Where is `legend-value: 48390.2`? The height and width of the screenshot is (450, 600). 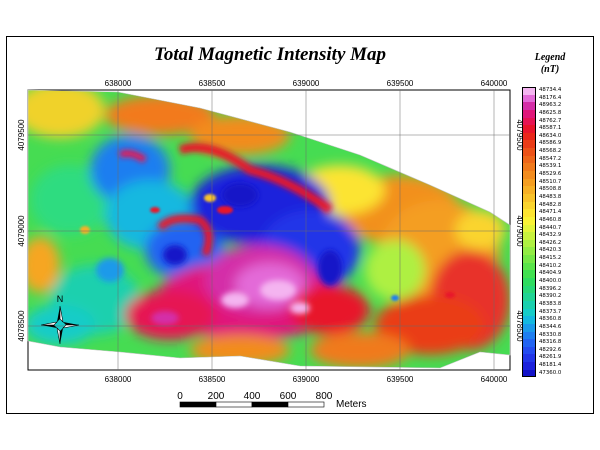 legend-value: 48390.2 is located at coordinates (550, 296).